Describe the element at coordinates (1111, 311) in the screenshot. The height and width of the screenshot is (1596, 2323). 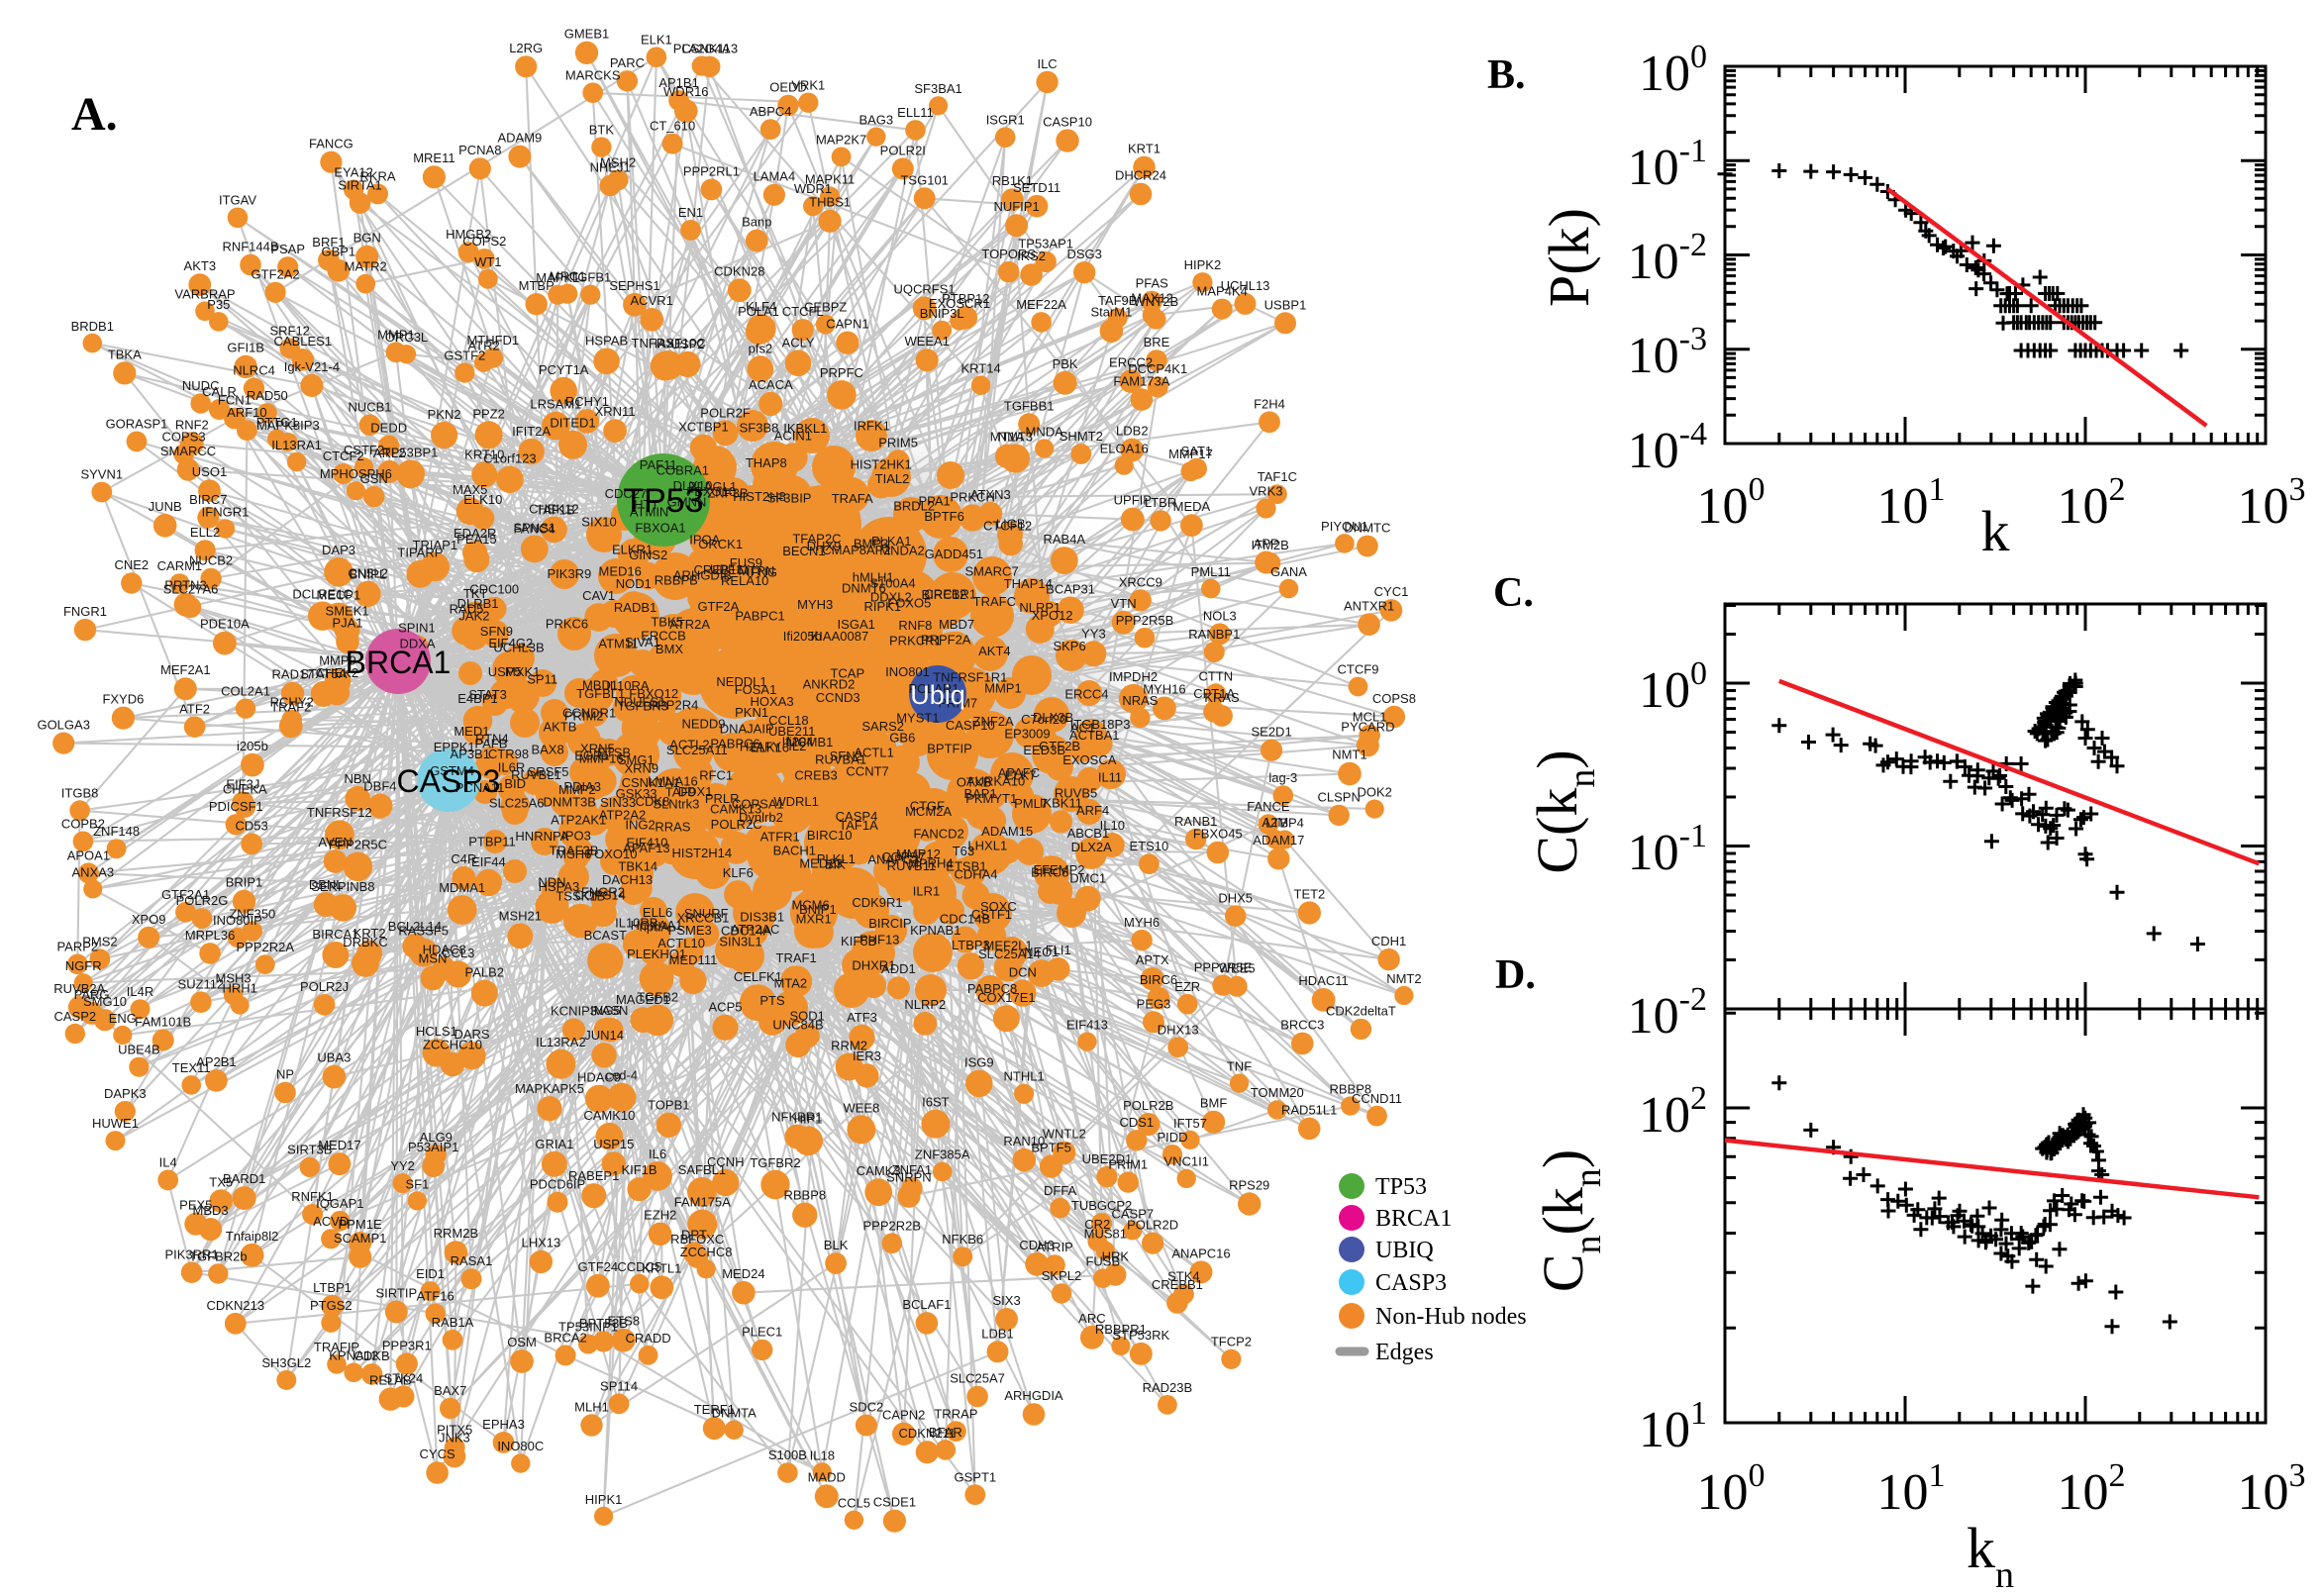
I see `svg-text: StarM1` at that location.